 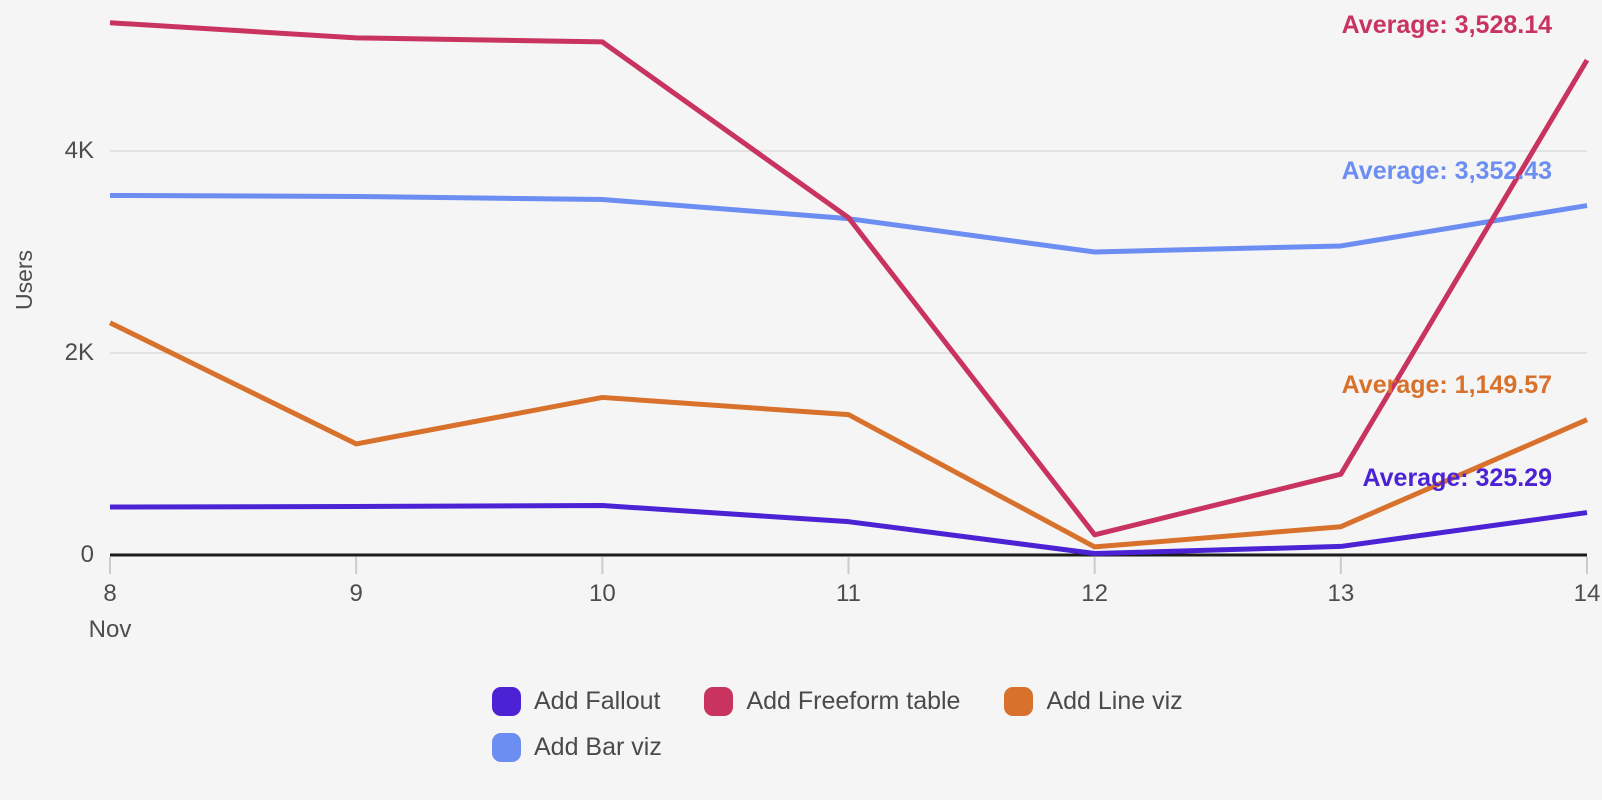 What do you see at coordinates (598, 747) in the screenshot?
I see `legend-label: Add Bar viz` at bounding box center [598, 747].